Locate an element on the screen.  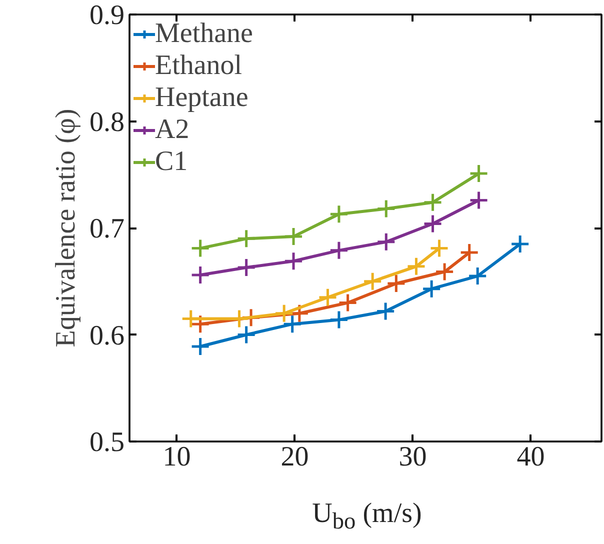
y-axis-title: Equivalence ratio (φ) is located at coordinates (66, 228).